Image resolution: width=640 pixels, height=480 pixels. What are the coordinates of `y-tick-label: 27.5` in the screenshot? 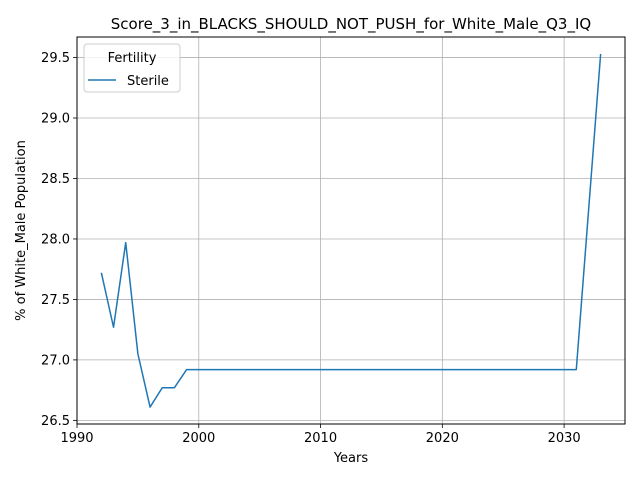 It's located at (55, 300).